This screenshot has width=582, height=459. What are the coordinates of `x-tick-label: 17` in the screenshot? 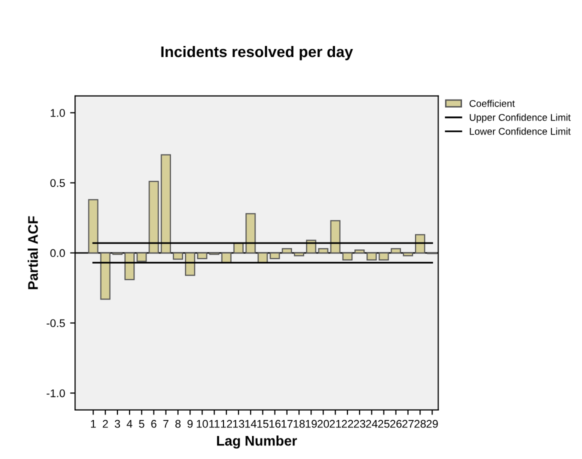 It's located at (287, 424).